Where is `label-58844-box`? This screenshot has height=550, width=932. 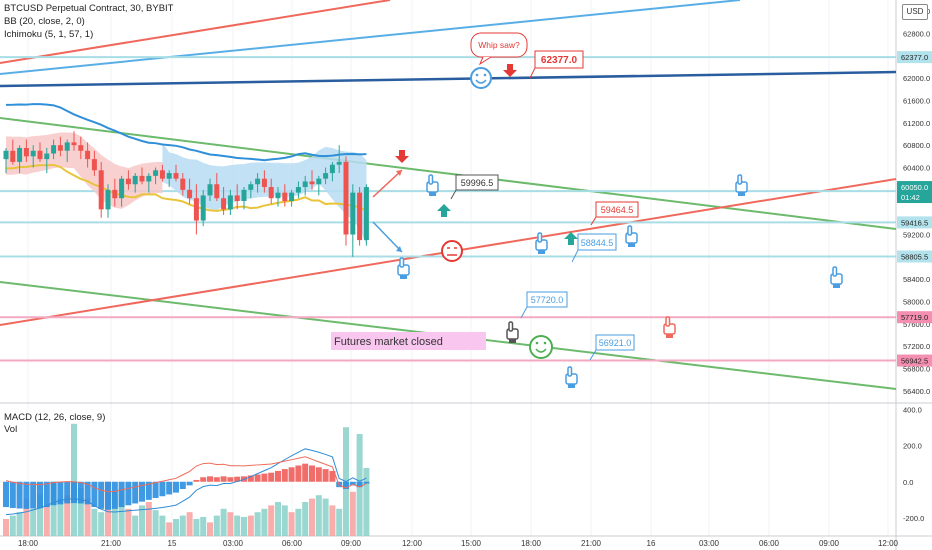 label-58844-box is located at coordinates (597, 242).